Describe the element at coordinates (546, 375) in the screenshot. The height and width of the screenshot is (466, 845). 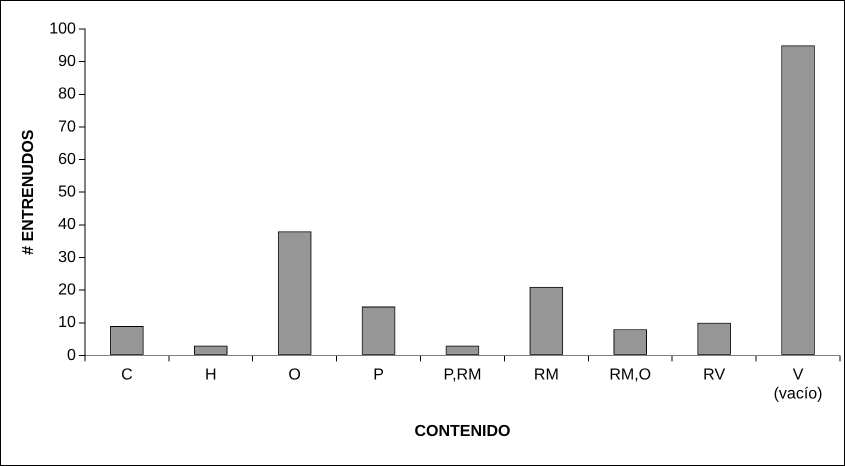
I see `x-tick-label: RM` at that location.